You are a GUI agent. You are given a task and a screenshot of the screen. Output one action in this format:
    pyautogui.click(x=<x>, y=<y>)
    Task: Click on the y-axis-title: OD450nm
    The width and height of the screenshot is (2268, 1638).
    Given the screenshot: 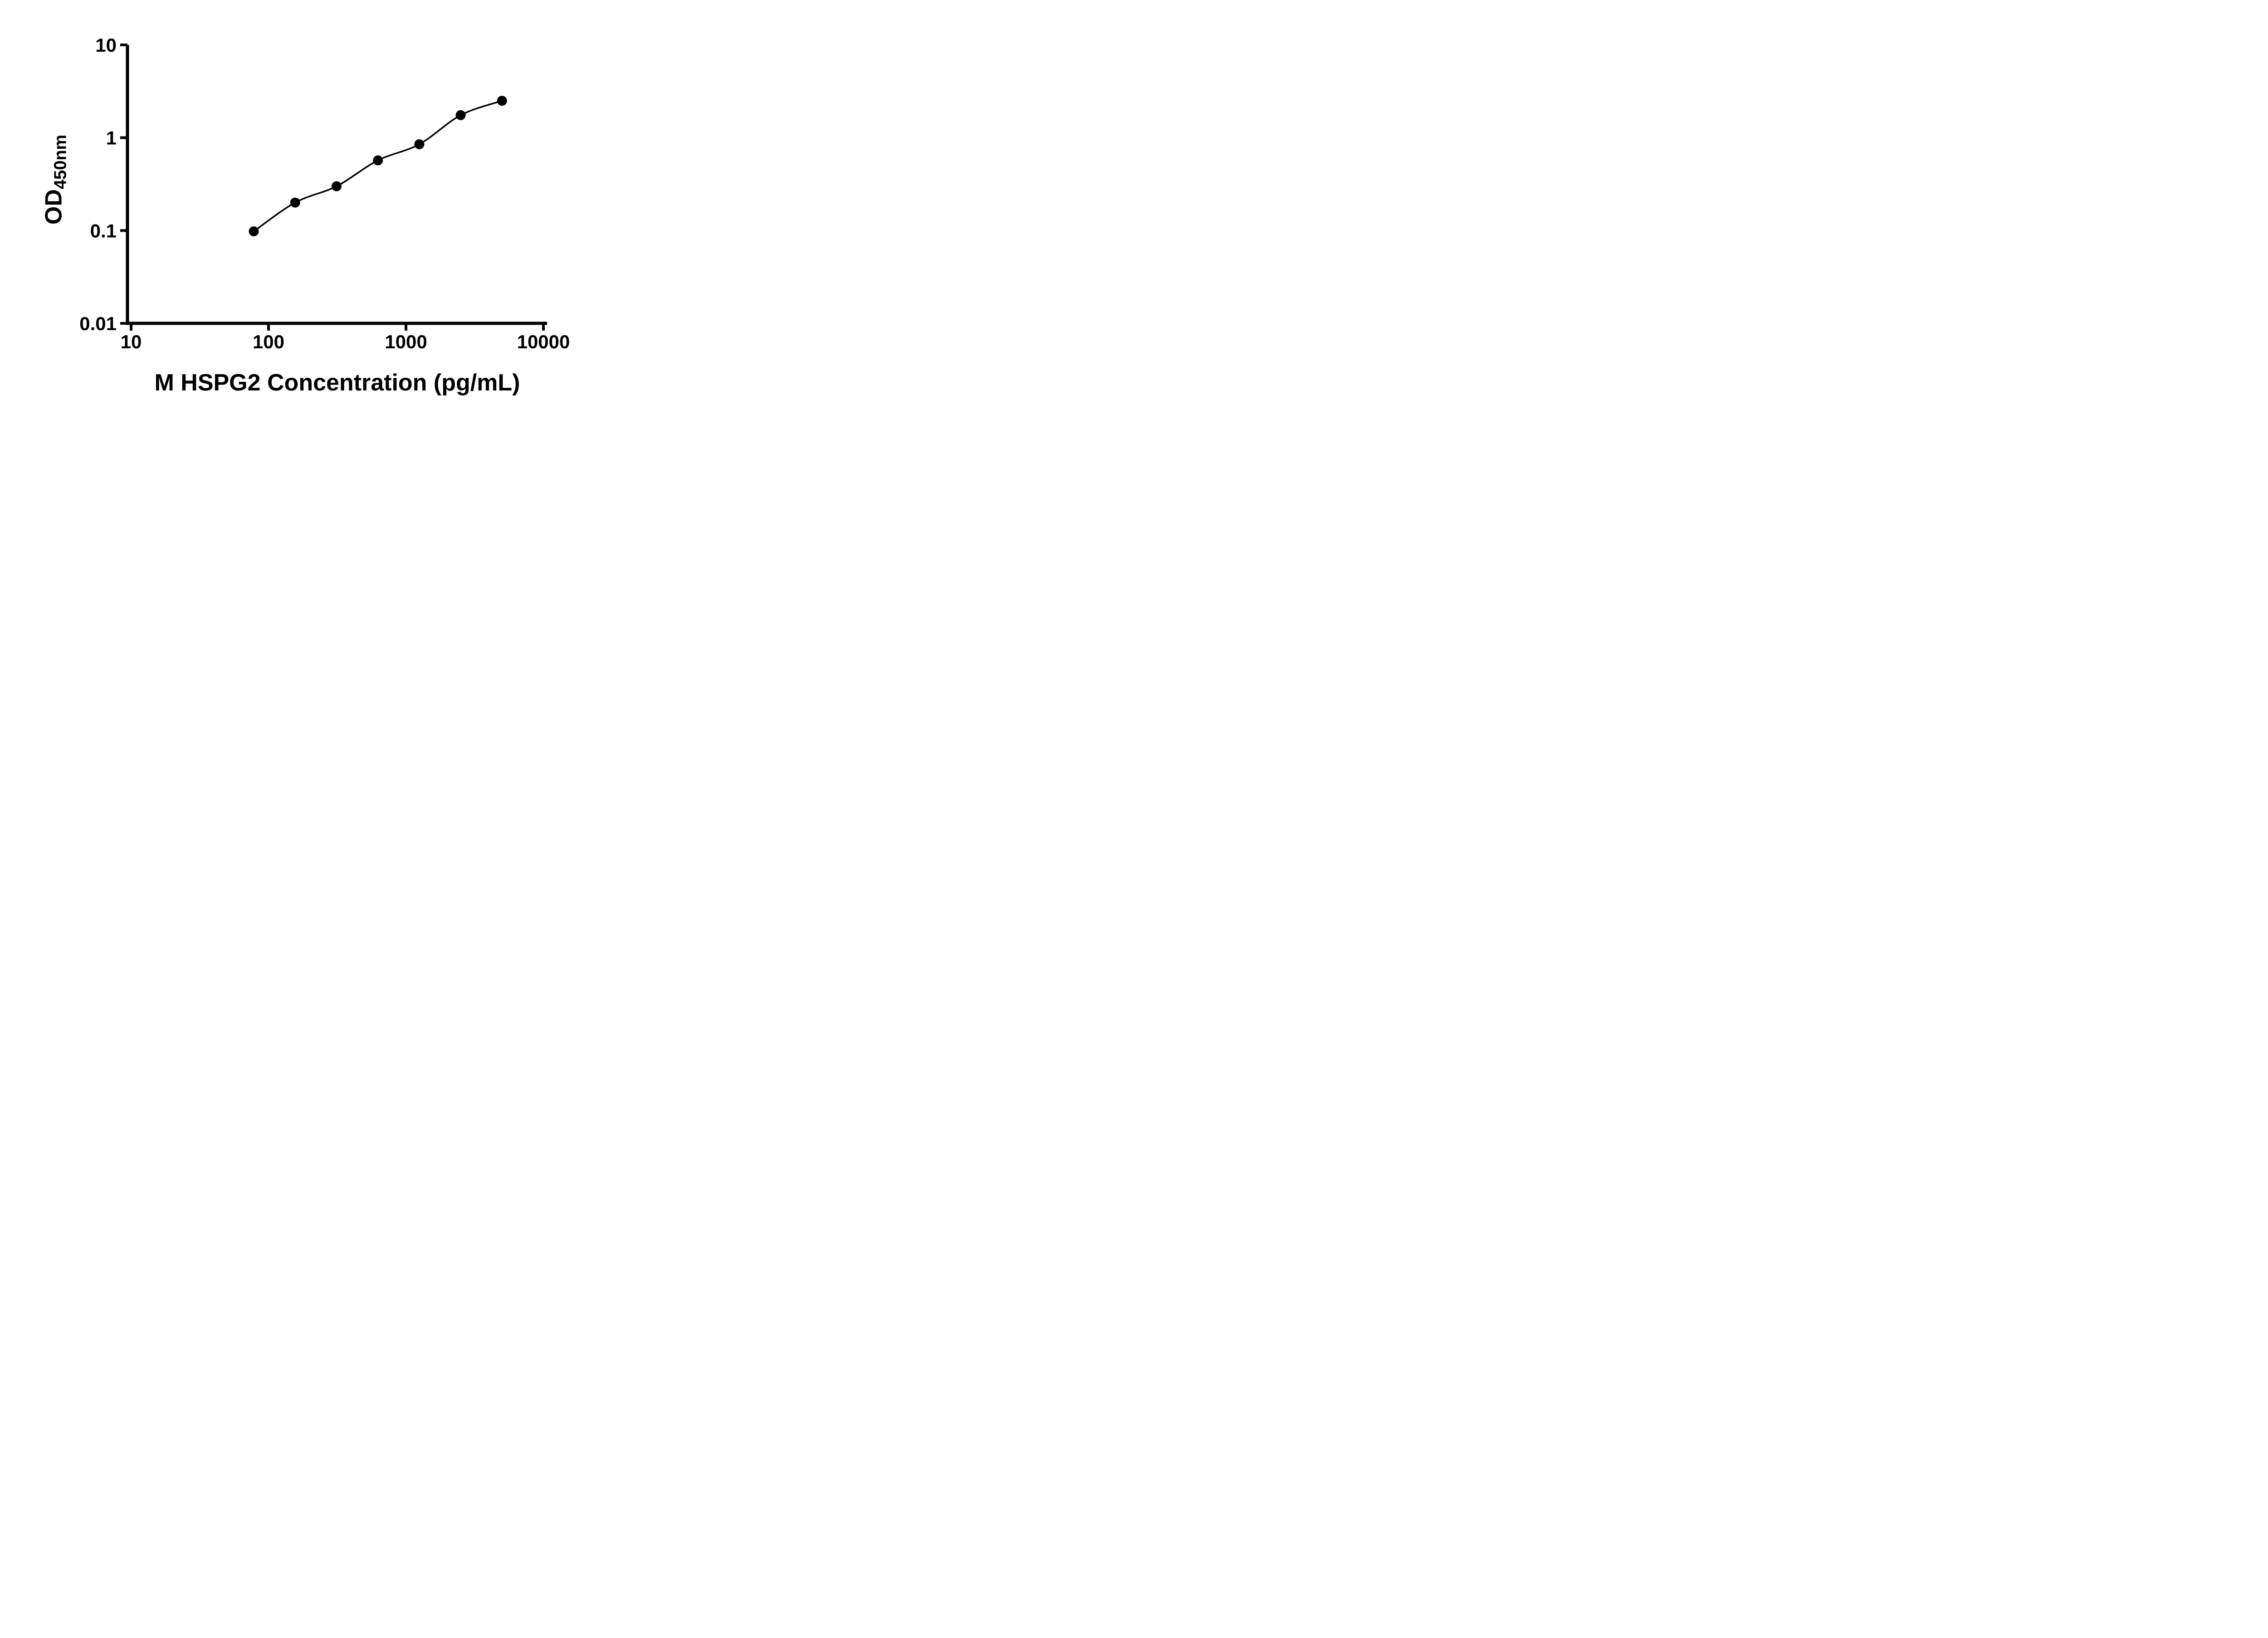 What is the action you would take?
    pyautogui.click(x=56, y=179)
    